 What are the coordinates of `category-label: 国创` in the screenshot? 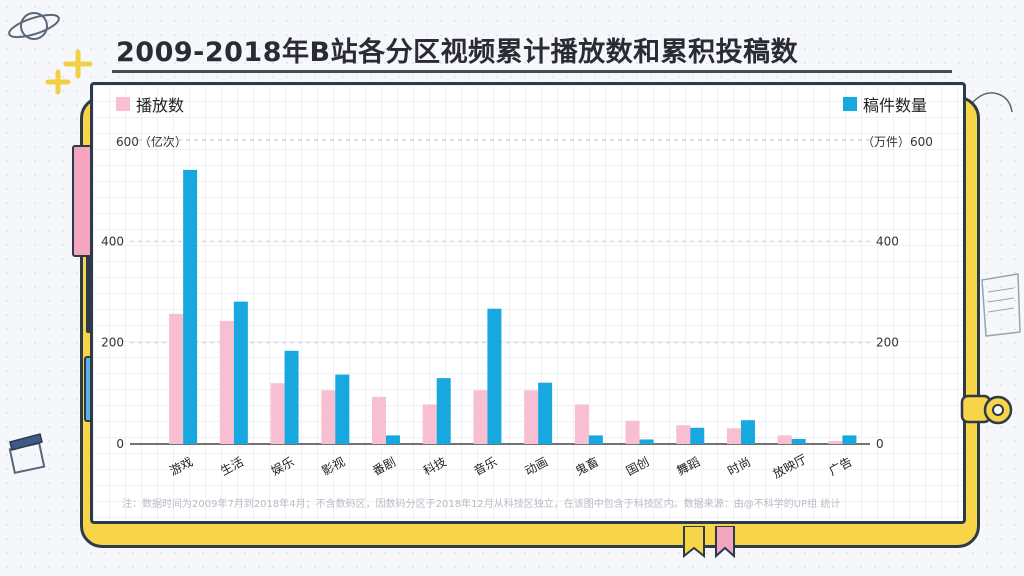 It's located at (638, 467).